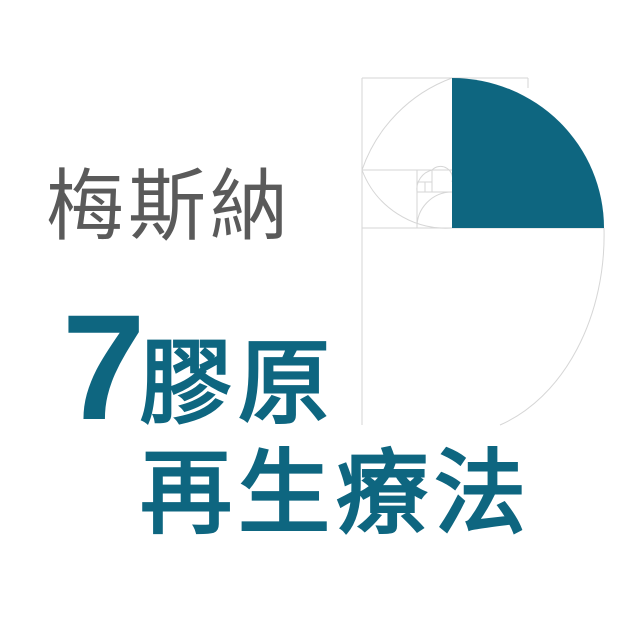 The height and width of the screenshot is (640, 640). I want to click on brand-name: 梅斯納, so click(169, 207).